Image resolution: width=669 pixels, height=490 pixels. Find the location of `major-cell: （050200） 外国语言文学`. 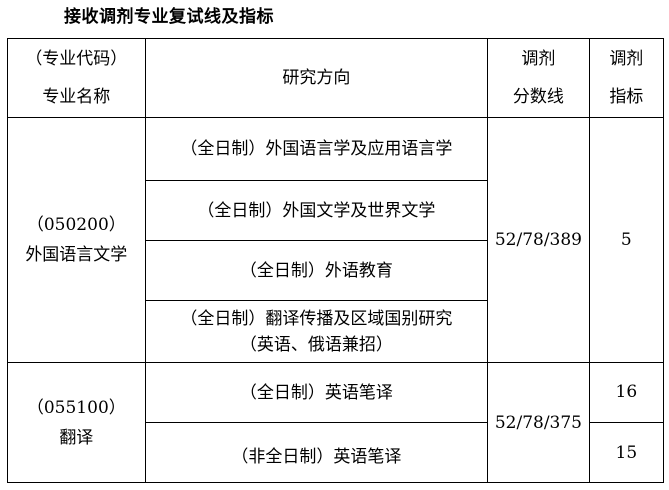

major-cell: （050200） 外国语言文学 is located at coordinates (76, 240).